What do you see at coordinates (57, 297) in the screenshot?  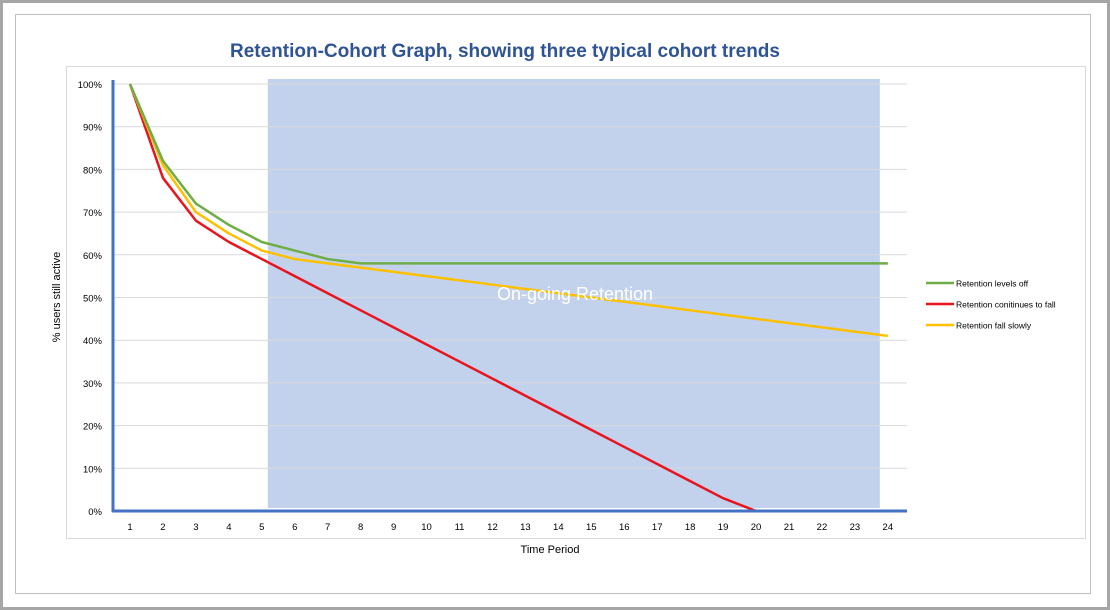 I see `y-axis-label: % users still active` at bounding box center [57, 297].